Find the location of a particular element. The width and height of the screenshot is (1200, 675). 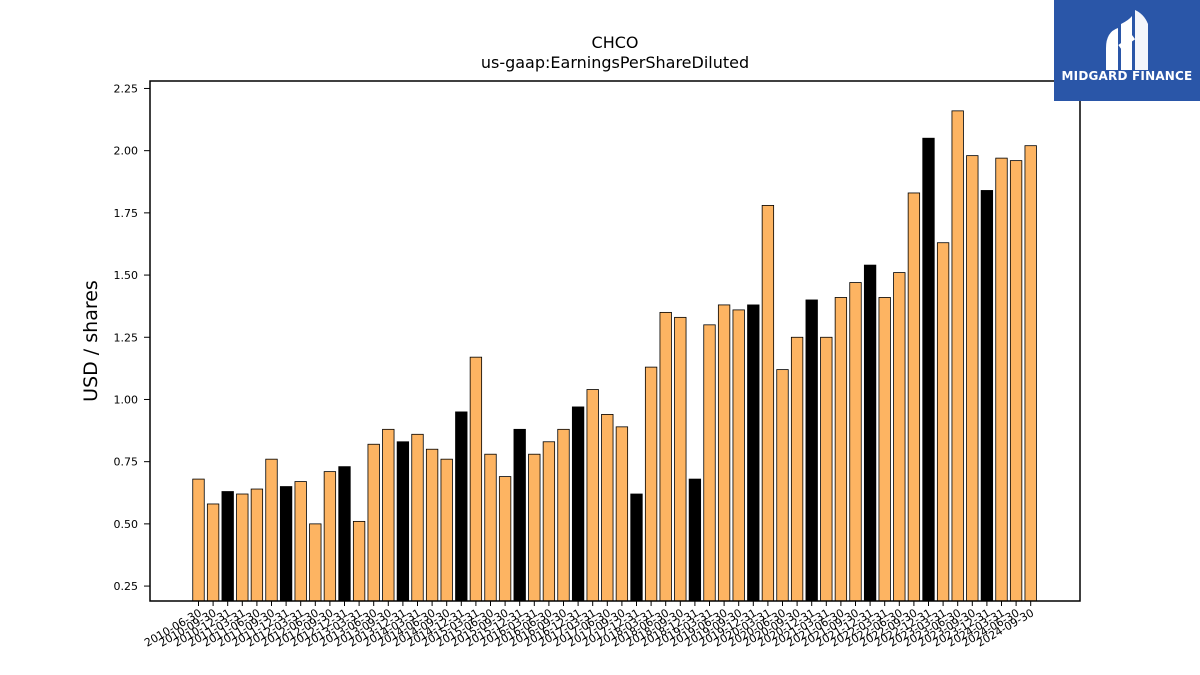

midgard-logo-icon is located at coordinates (1127, 40).